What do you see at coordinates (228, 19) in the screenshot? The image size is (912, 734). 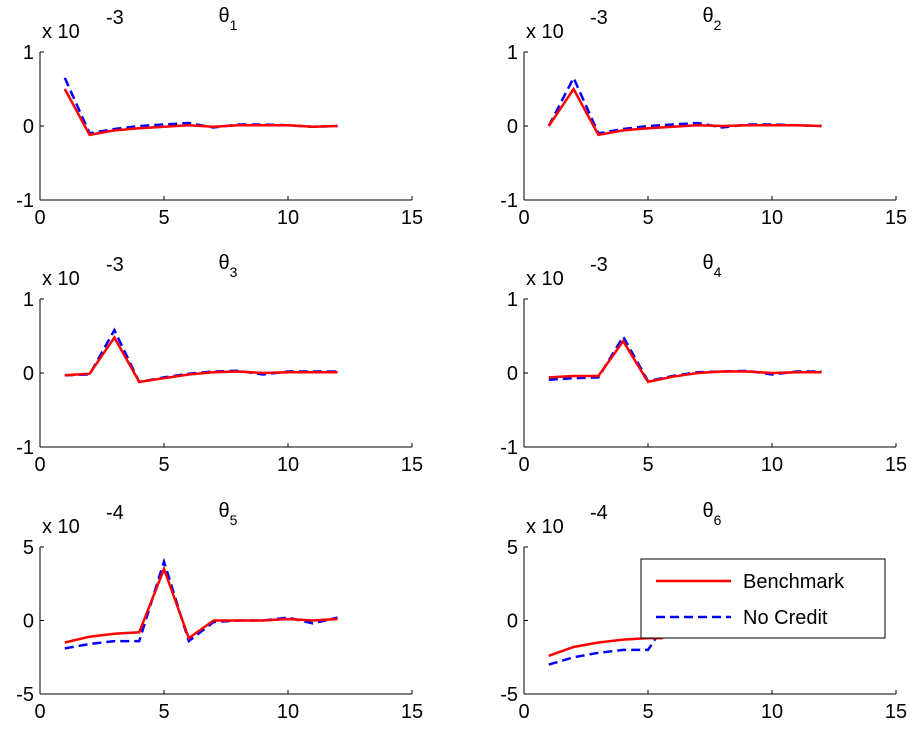 I see `subplot-title: θ1` at bounding box center [228, 19].